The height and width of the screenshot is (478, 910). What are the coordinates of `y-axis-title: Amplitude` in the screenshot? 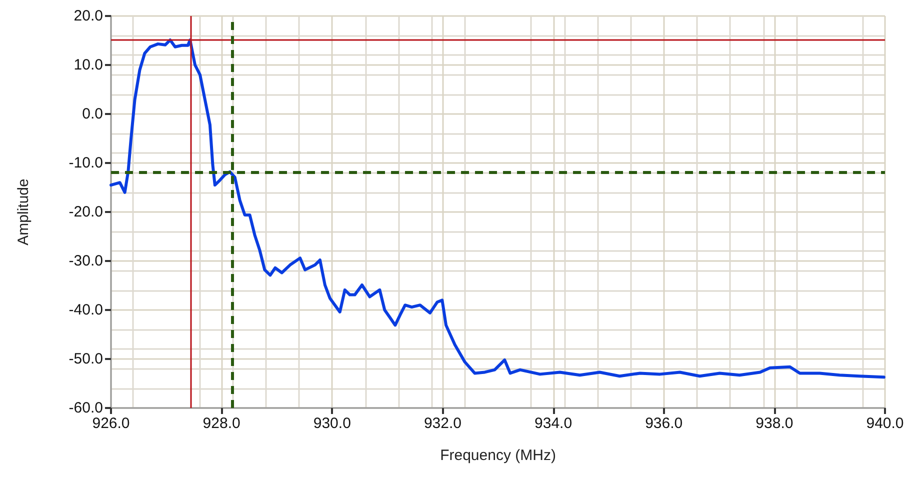 It's located at (23, 212).